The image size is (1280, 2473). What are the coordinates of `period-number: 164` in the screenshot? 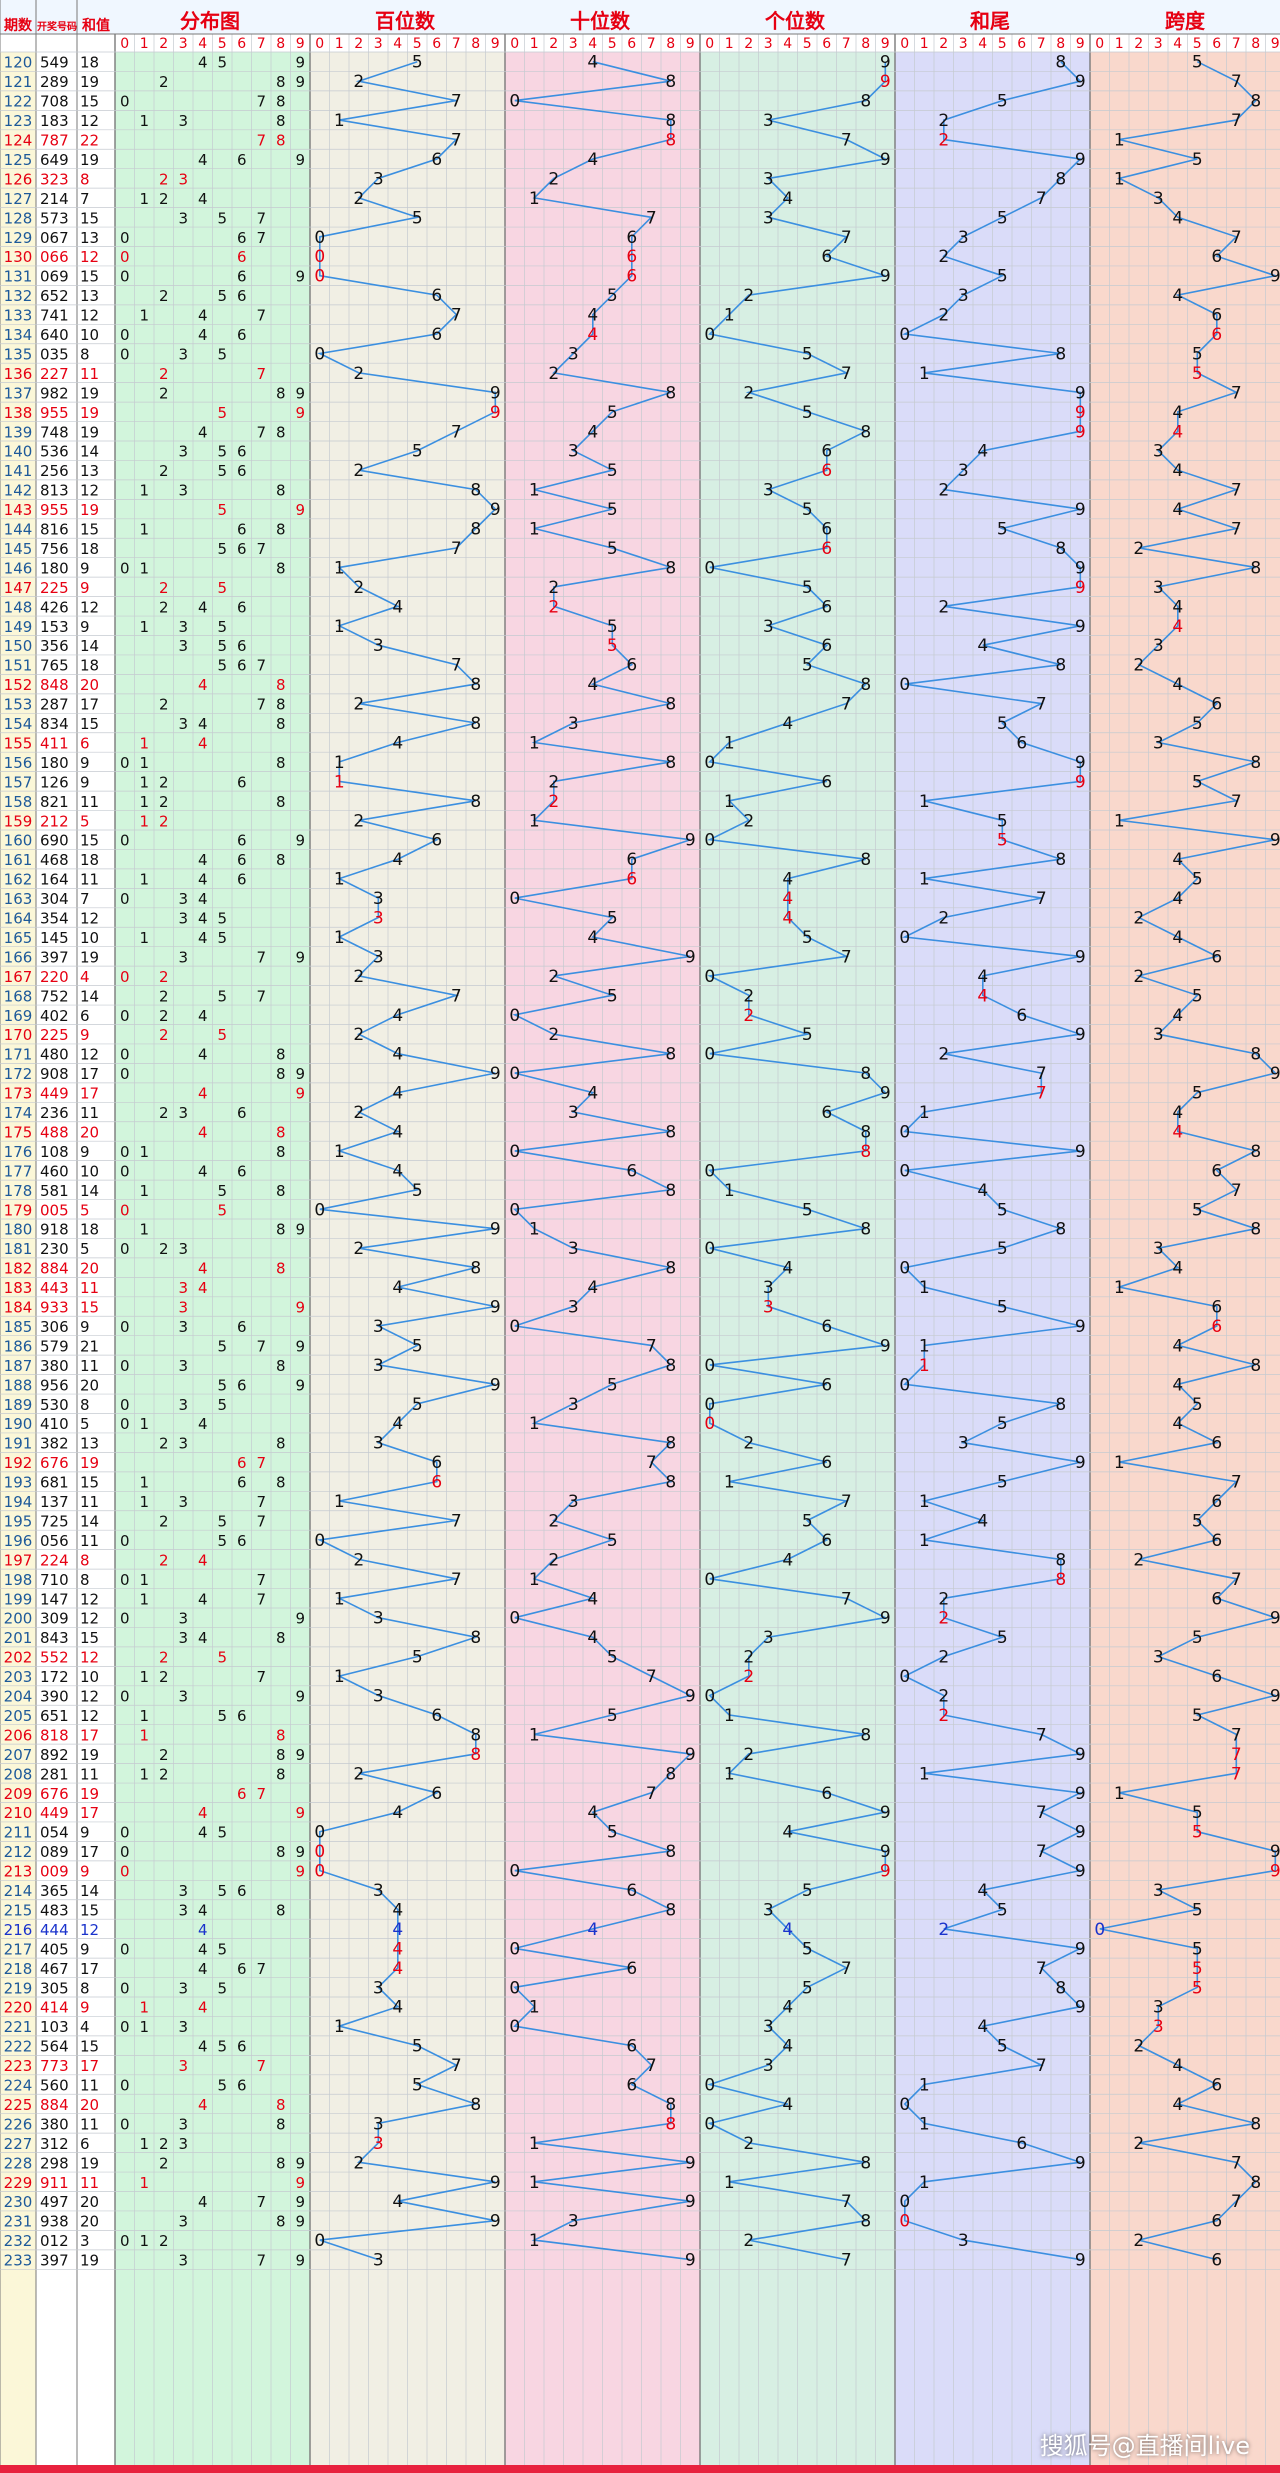 It's located at (18, 919).